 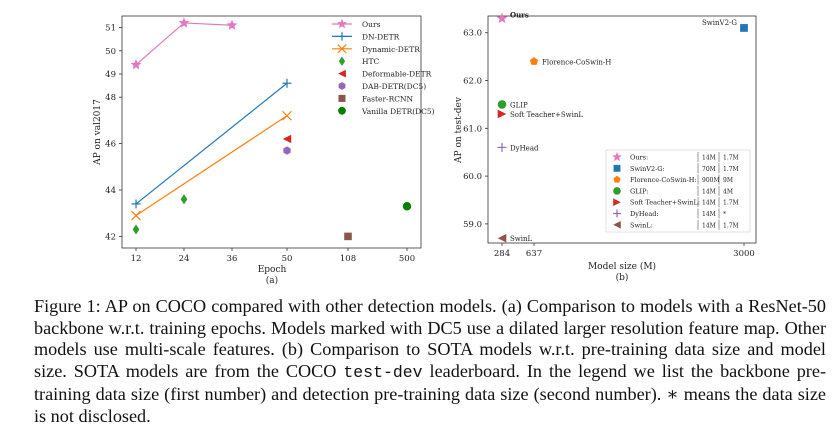 I want to click on legend-label: Vanilla DETR(DC5), so click(x=398, y=111).